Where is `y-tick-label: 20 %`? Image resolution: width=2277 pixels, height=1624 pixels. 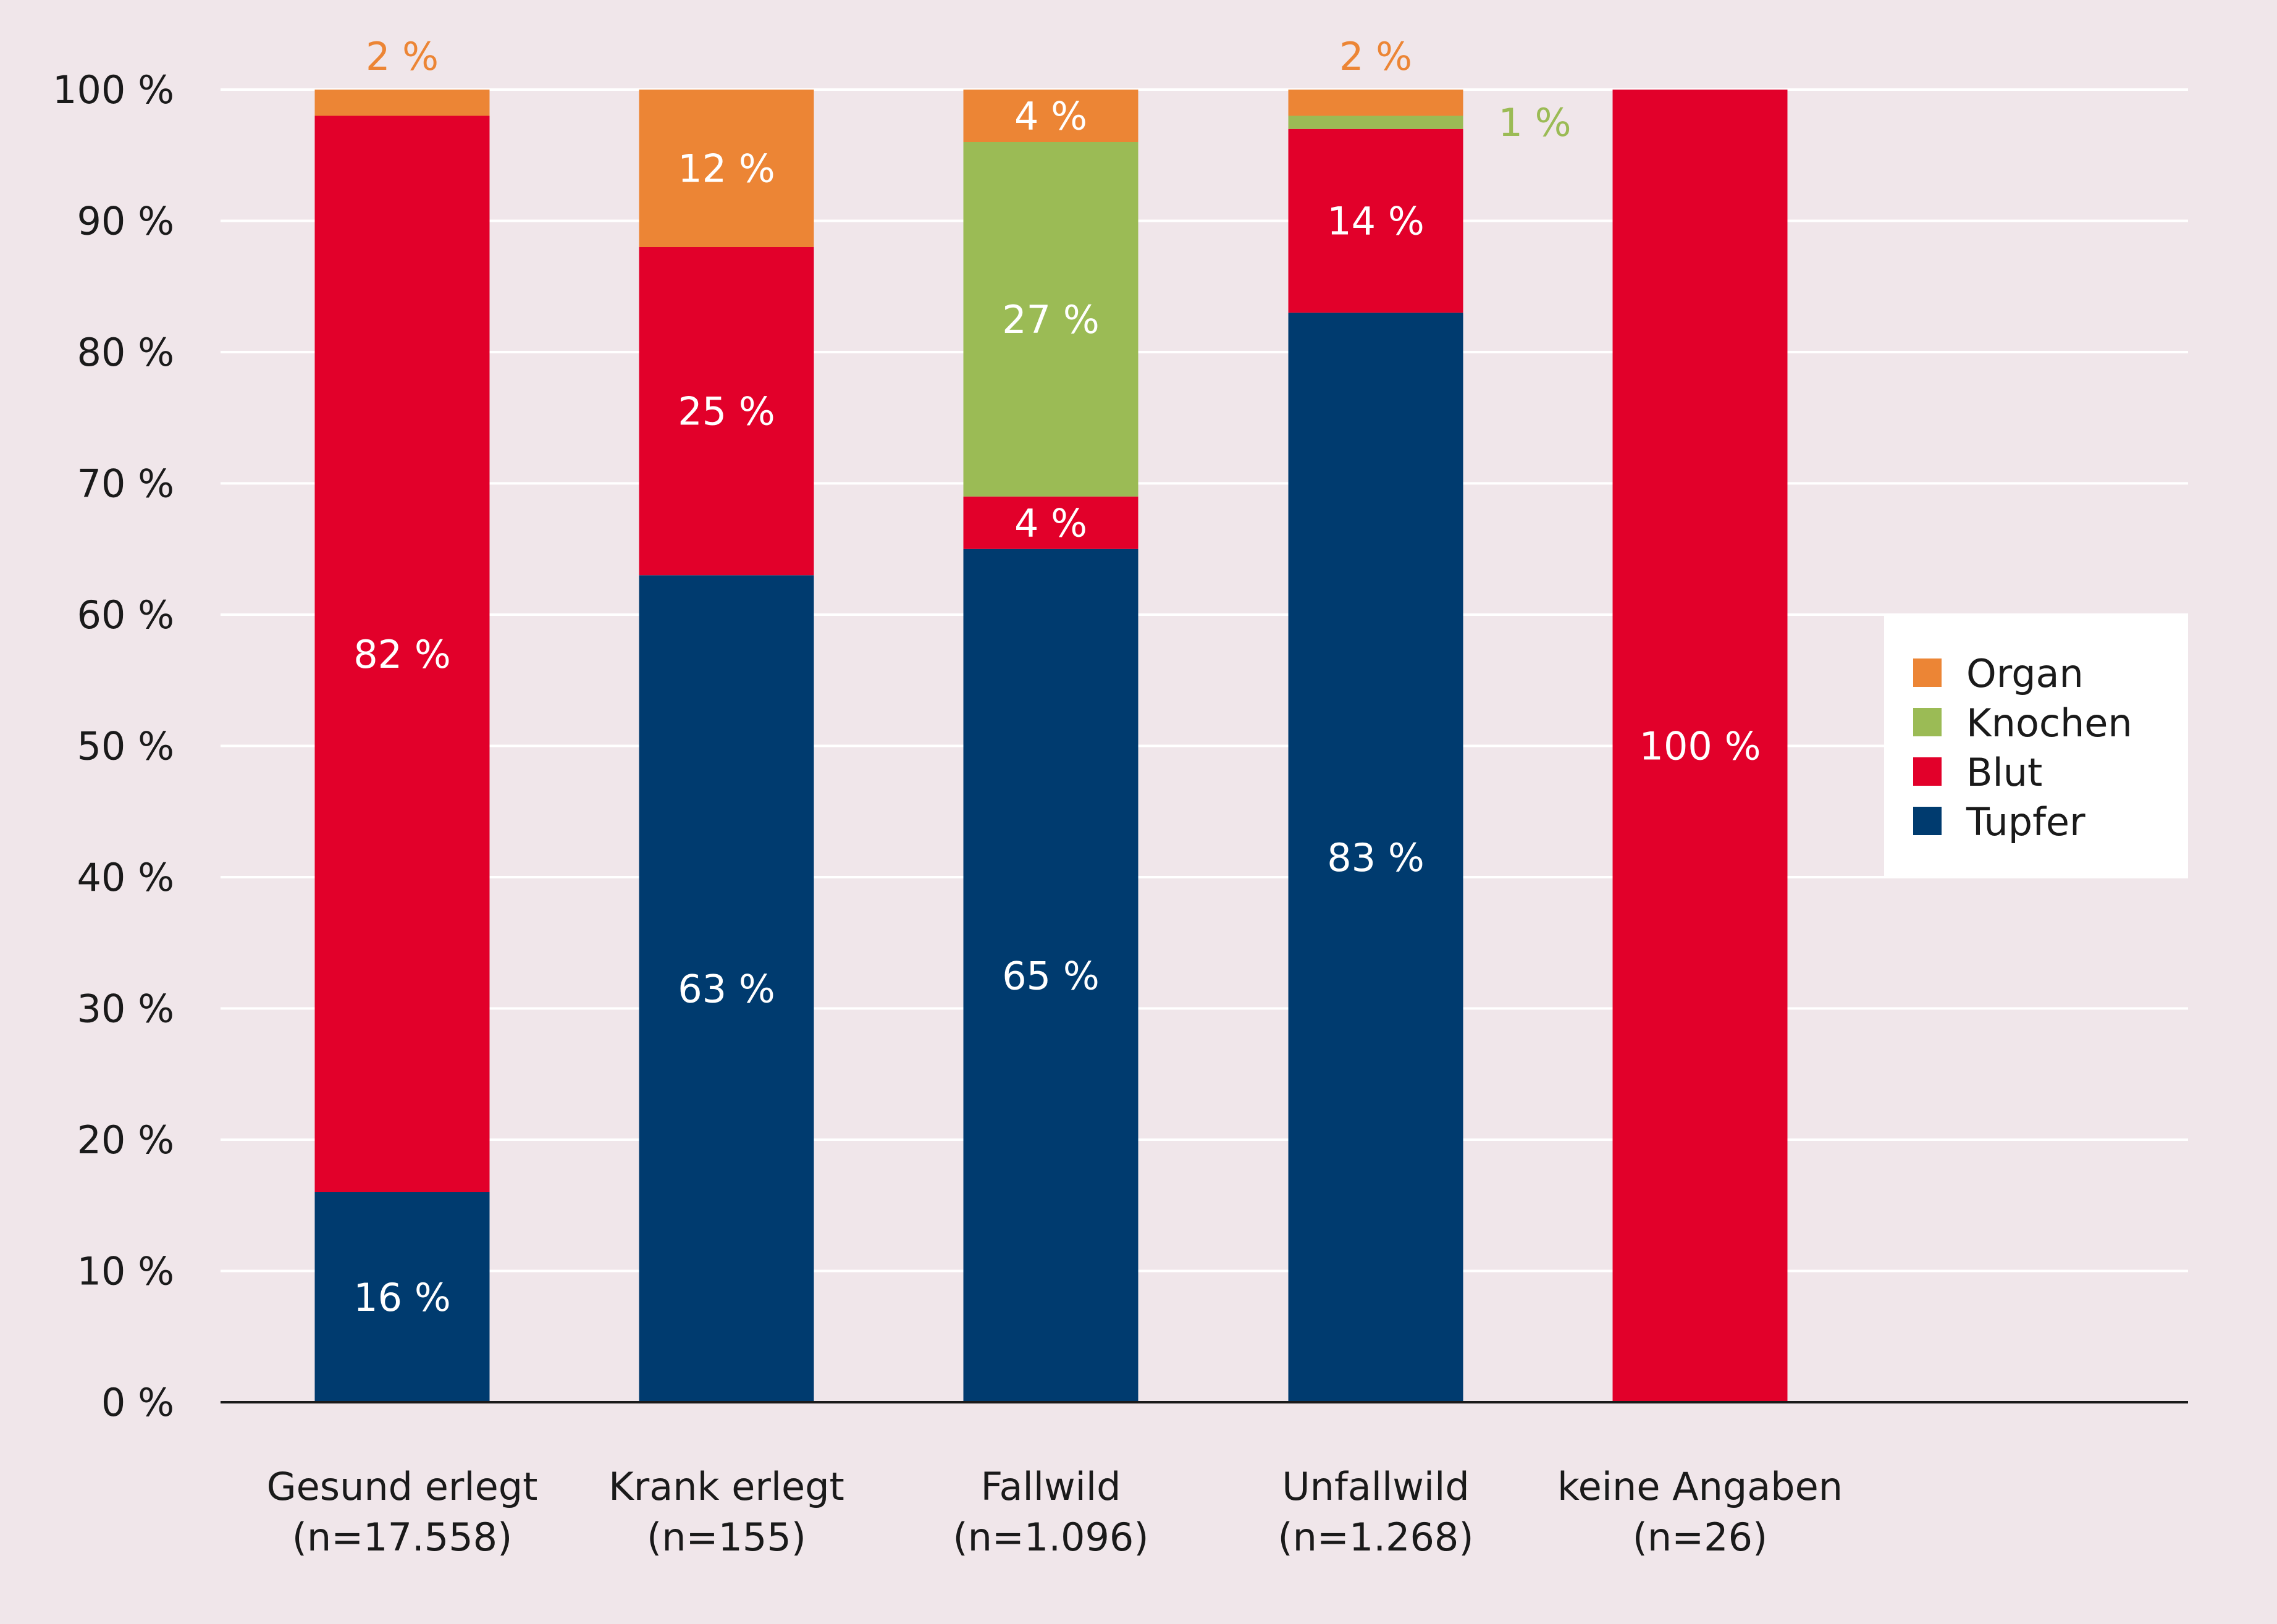 y-tick-label: 20 % is located at coordinates (125, 1140).